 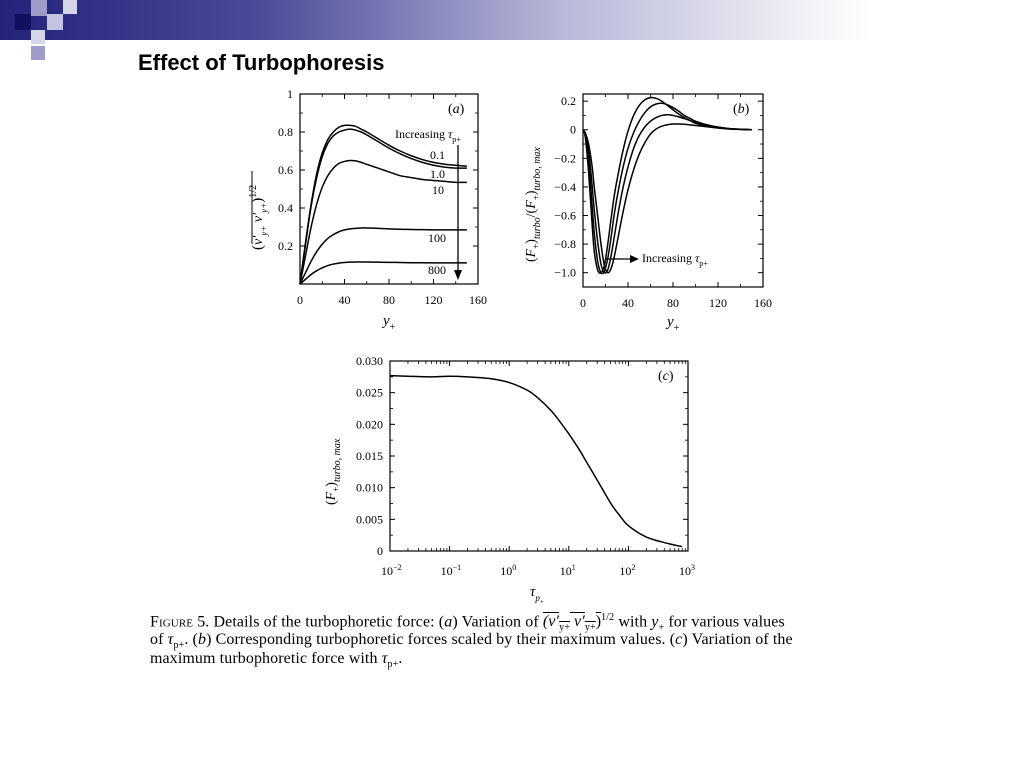 I want to click on slide-title: Effect of Turbophoresis, so click(x=261, y=62).